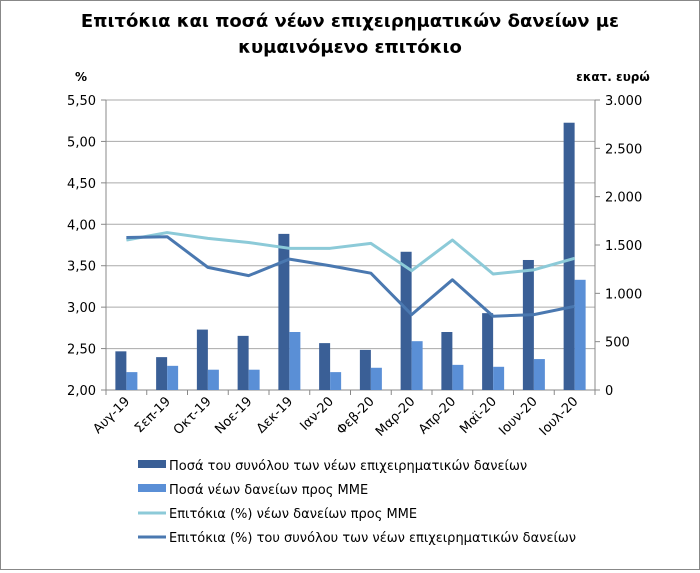  I want to click on x-tick-label: Ιαν-20, so click(317, 414).